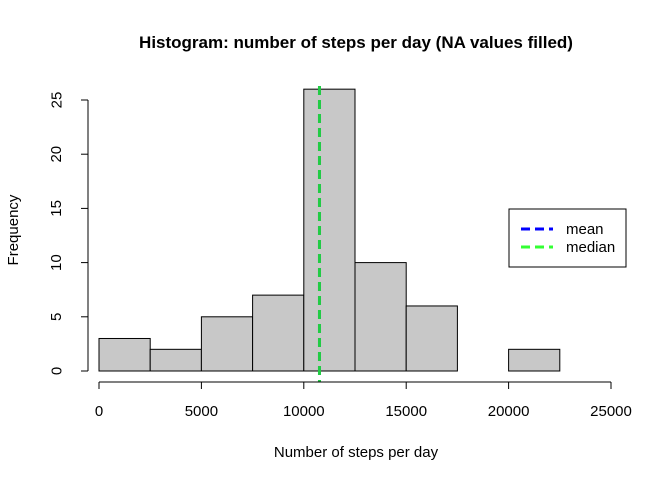 This screenshot has width=672, height=480. Describe the element at coordinates (99, 411) in the screenshot. I see `x-tick-label: 0` at that location.